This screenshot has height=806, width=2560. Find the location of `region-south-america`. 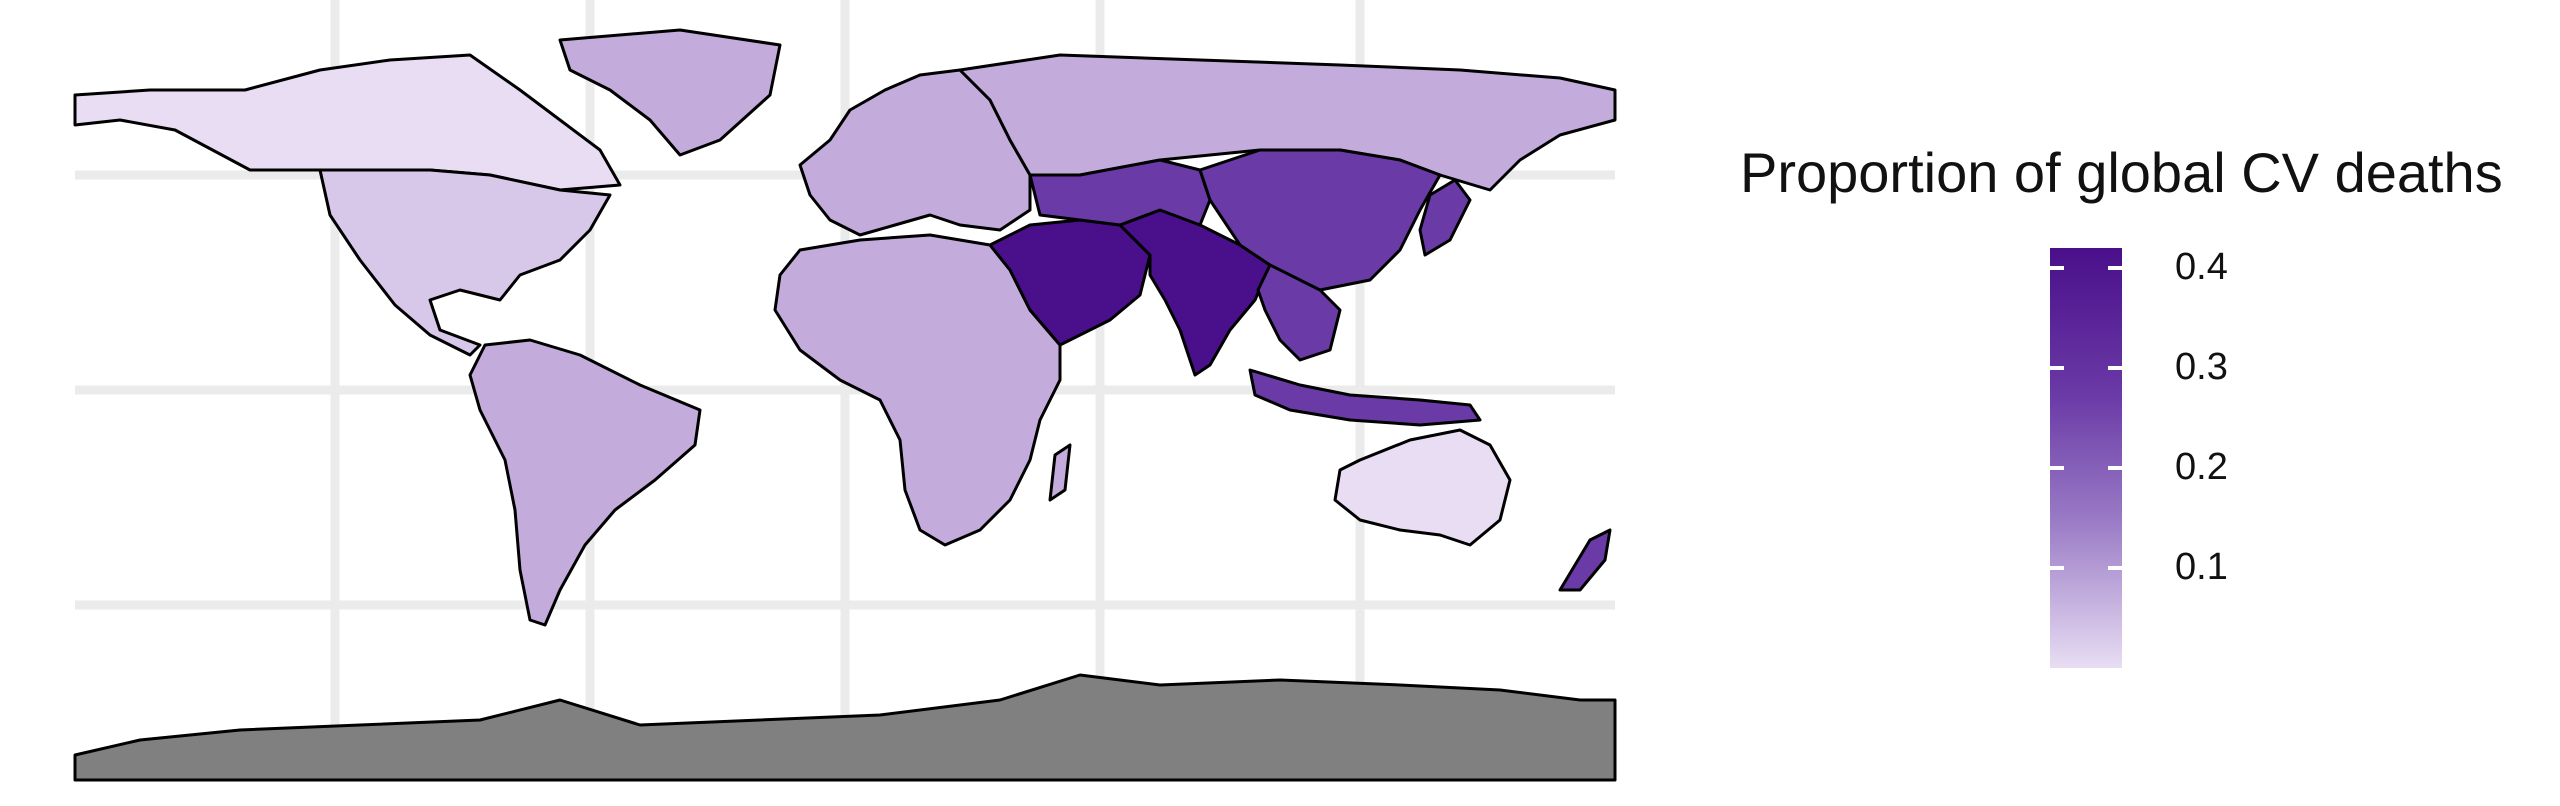

region-south-america is located at coordinates (585, 482).